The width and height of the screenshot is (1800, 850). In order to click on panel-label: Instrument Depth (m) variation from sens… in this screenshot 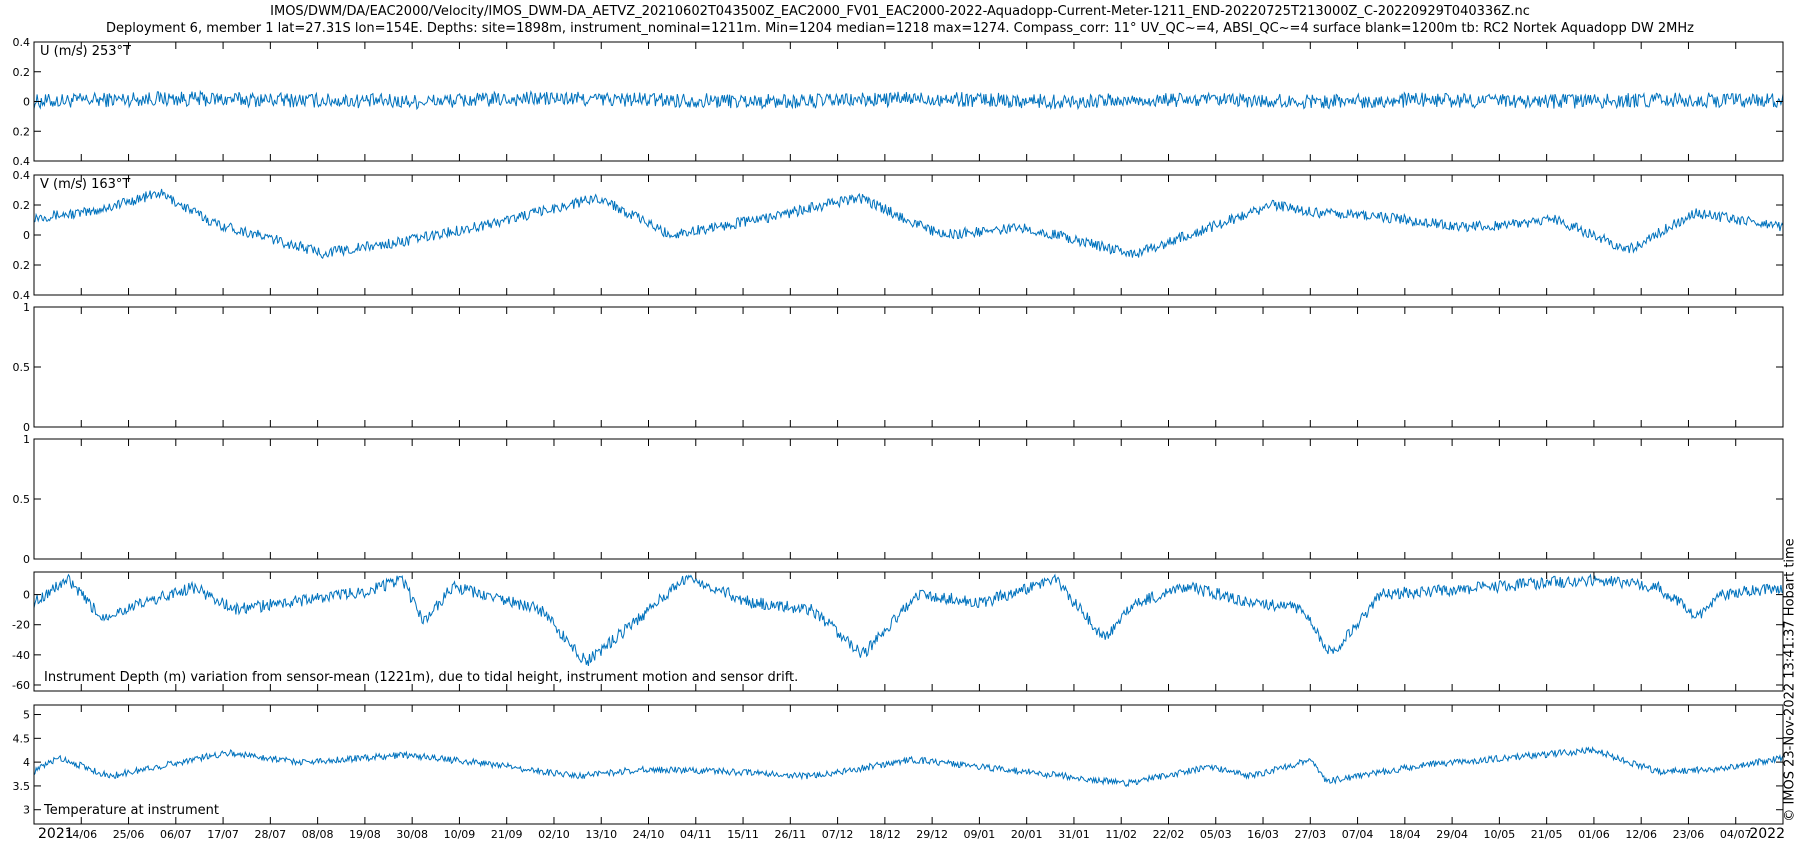, I will do `click(421, 677)`.